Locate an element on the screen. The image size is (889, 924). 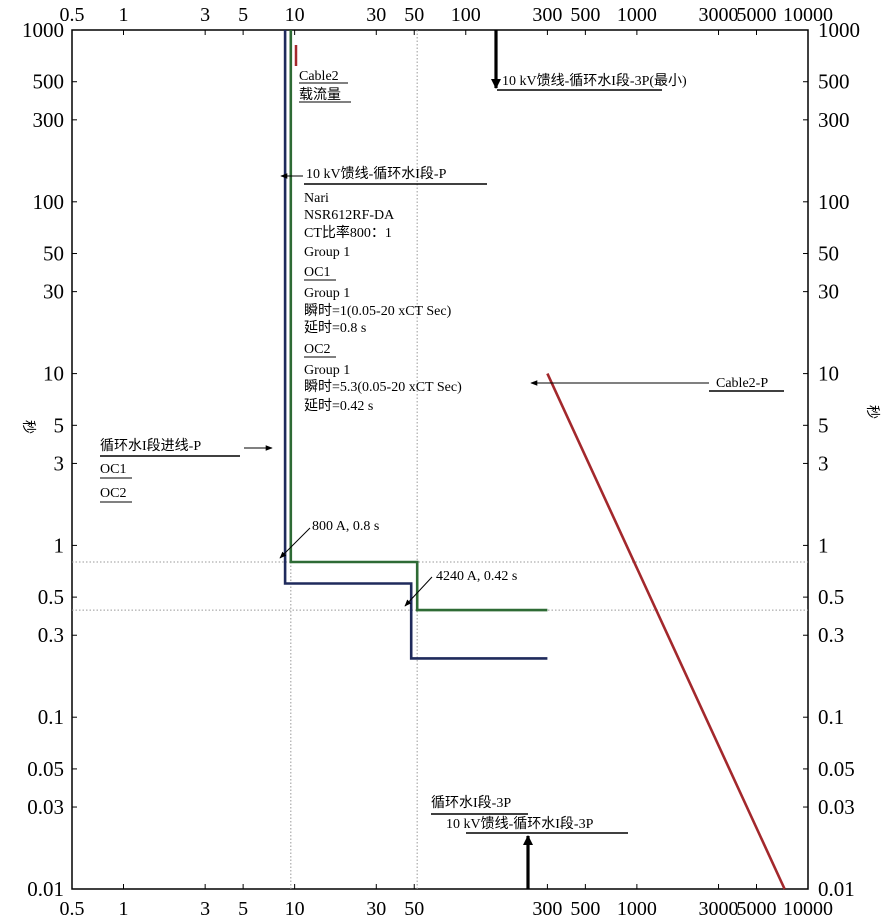
y-tick-label-right: 1 is located at coordinates (823, 545).